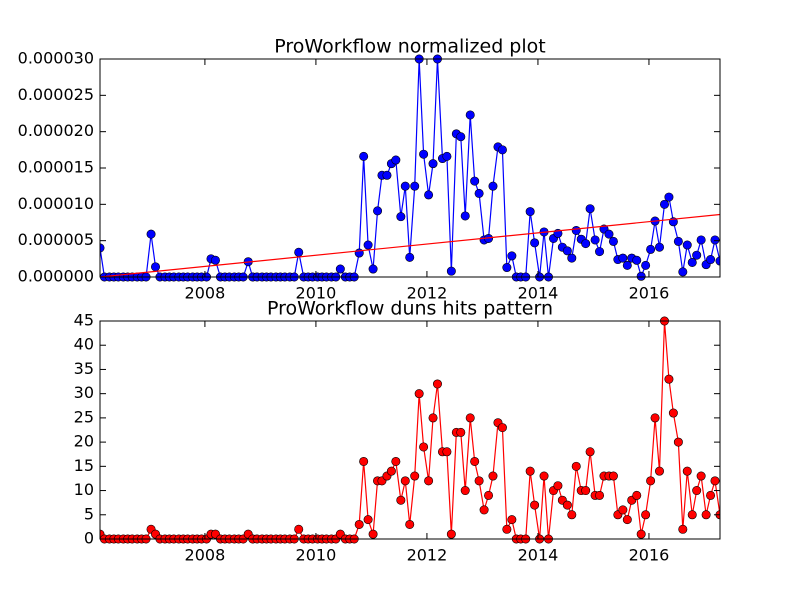 The height and width of the screenshot is (600, 800). What do you see at coordinates (649, 293) in the screenshot?
I see `x-tick-label: 2016` at bounding box center [649, 293].